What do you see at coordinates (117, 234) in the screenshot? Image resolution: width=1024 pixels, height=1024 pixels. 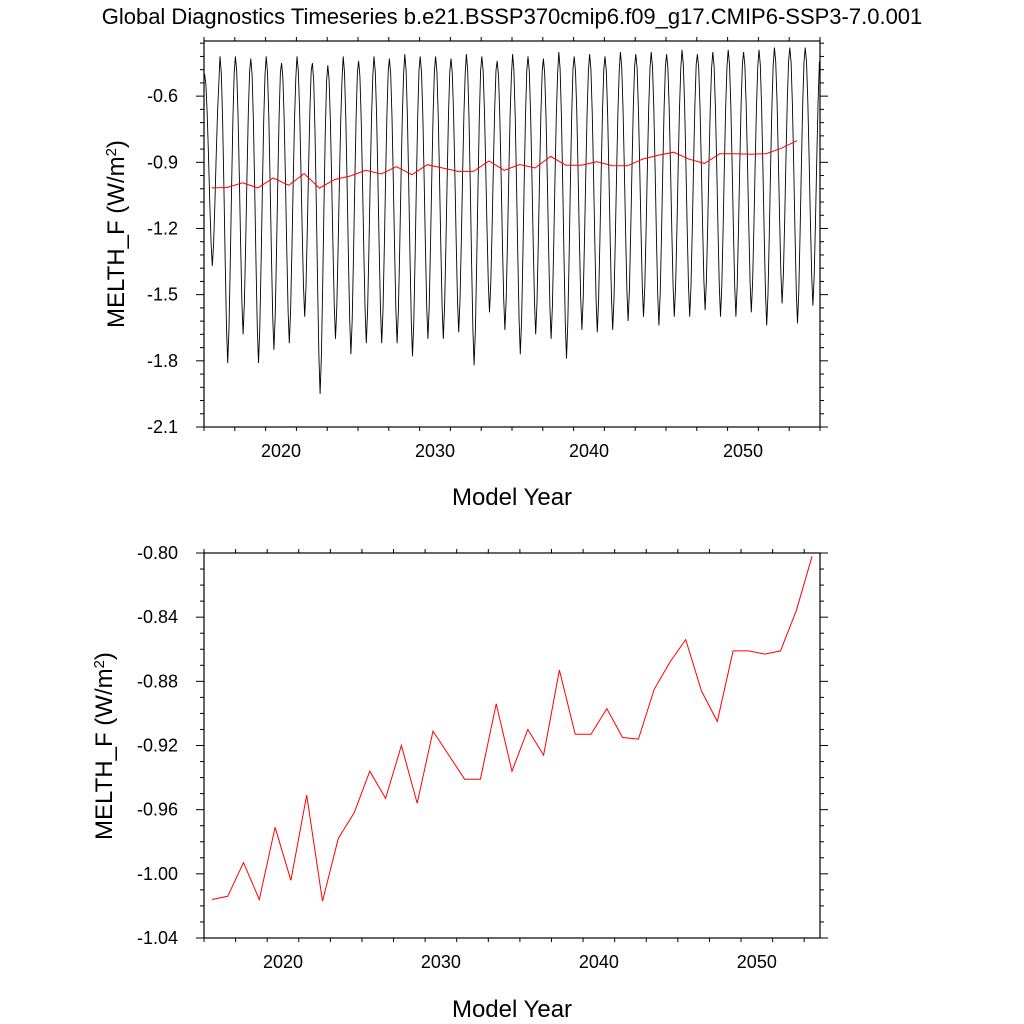 I see `chart-top-y-axis-title: MELTH_F (W/m2)` at bounding box center [117, 234].